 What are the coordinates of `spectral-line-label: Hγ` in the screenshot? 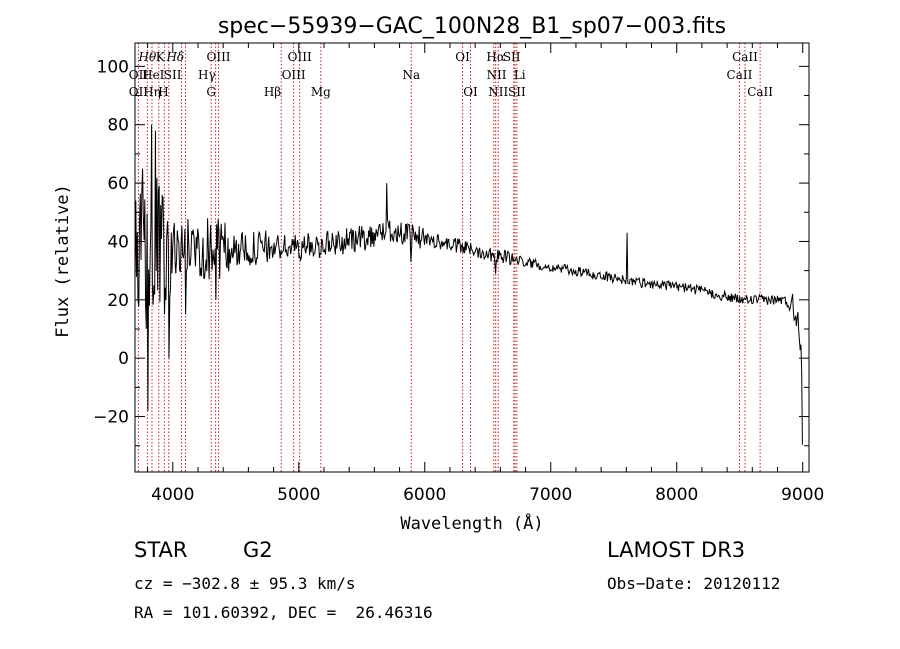 It's located at (207, 75).